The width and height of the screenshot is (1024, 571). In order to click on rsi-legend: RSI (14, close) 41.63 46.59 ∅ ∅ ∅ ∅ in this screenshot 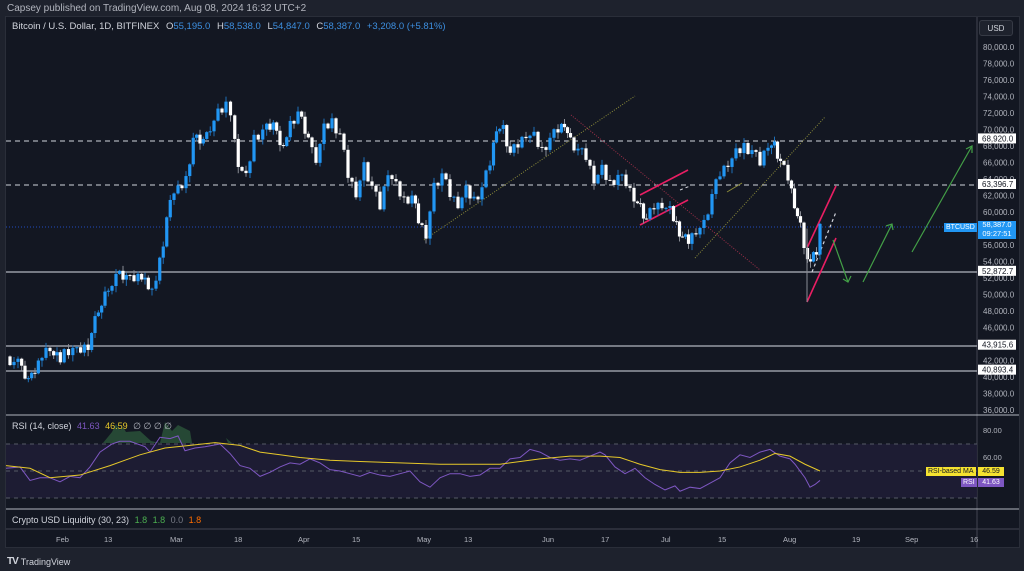, I will do `click(92, 426)`.